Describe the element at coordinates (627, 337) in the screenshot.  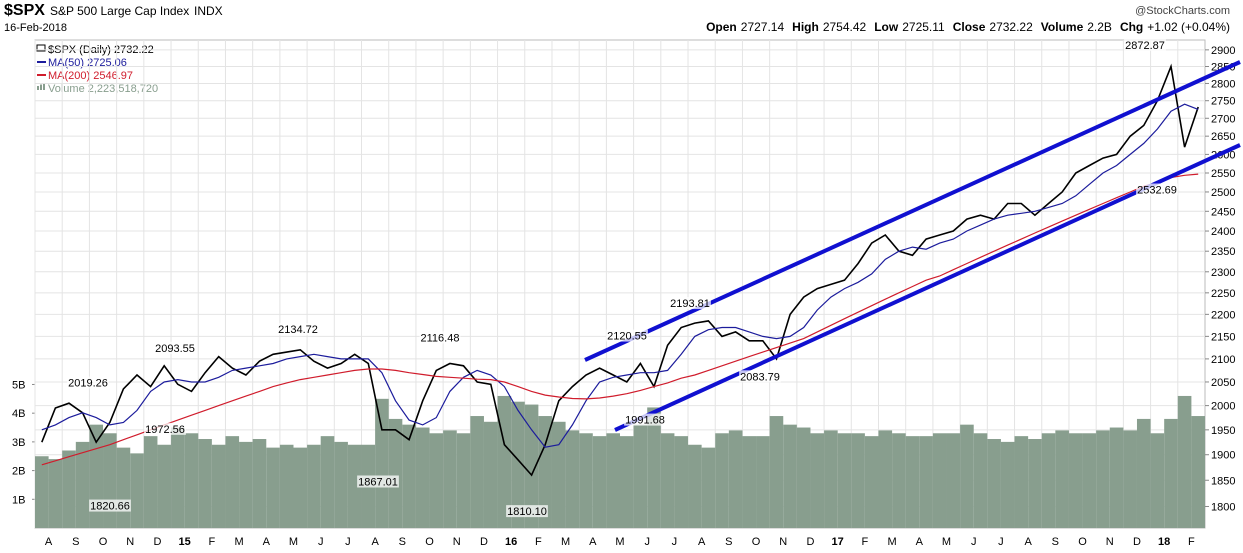
I see `annotation: 2120.55` at that location.